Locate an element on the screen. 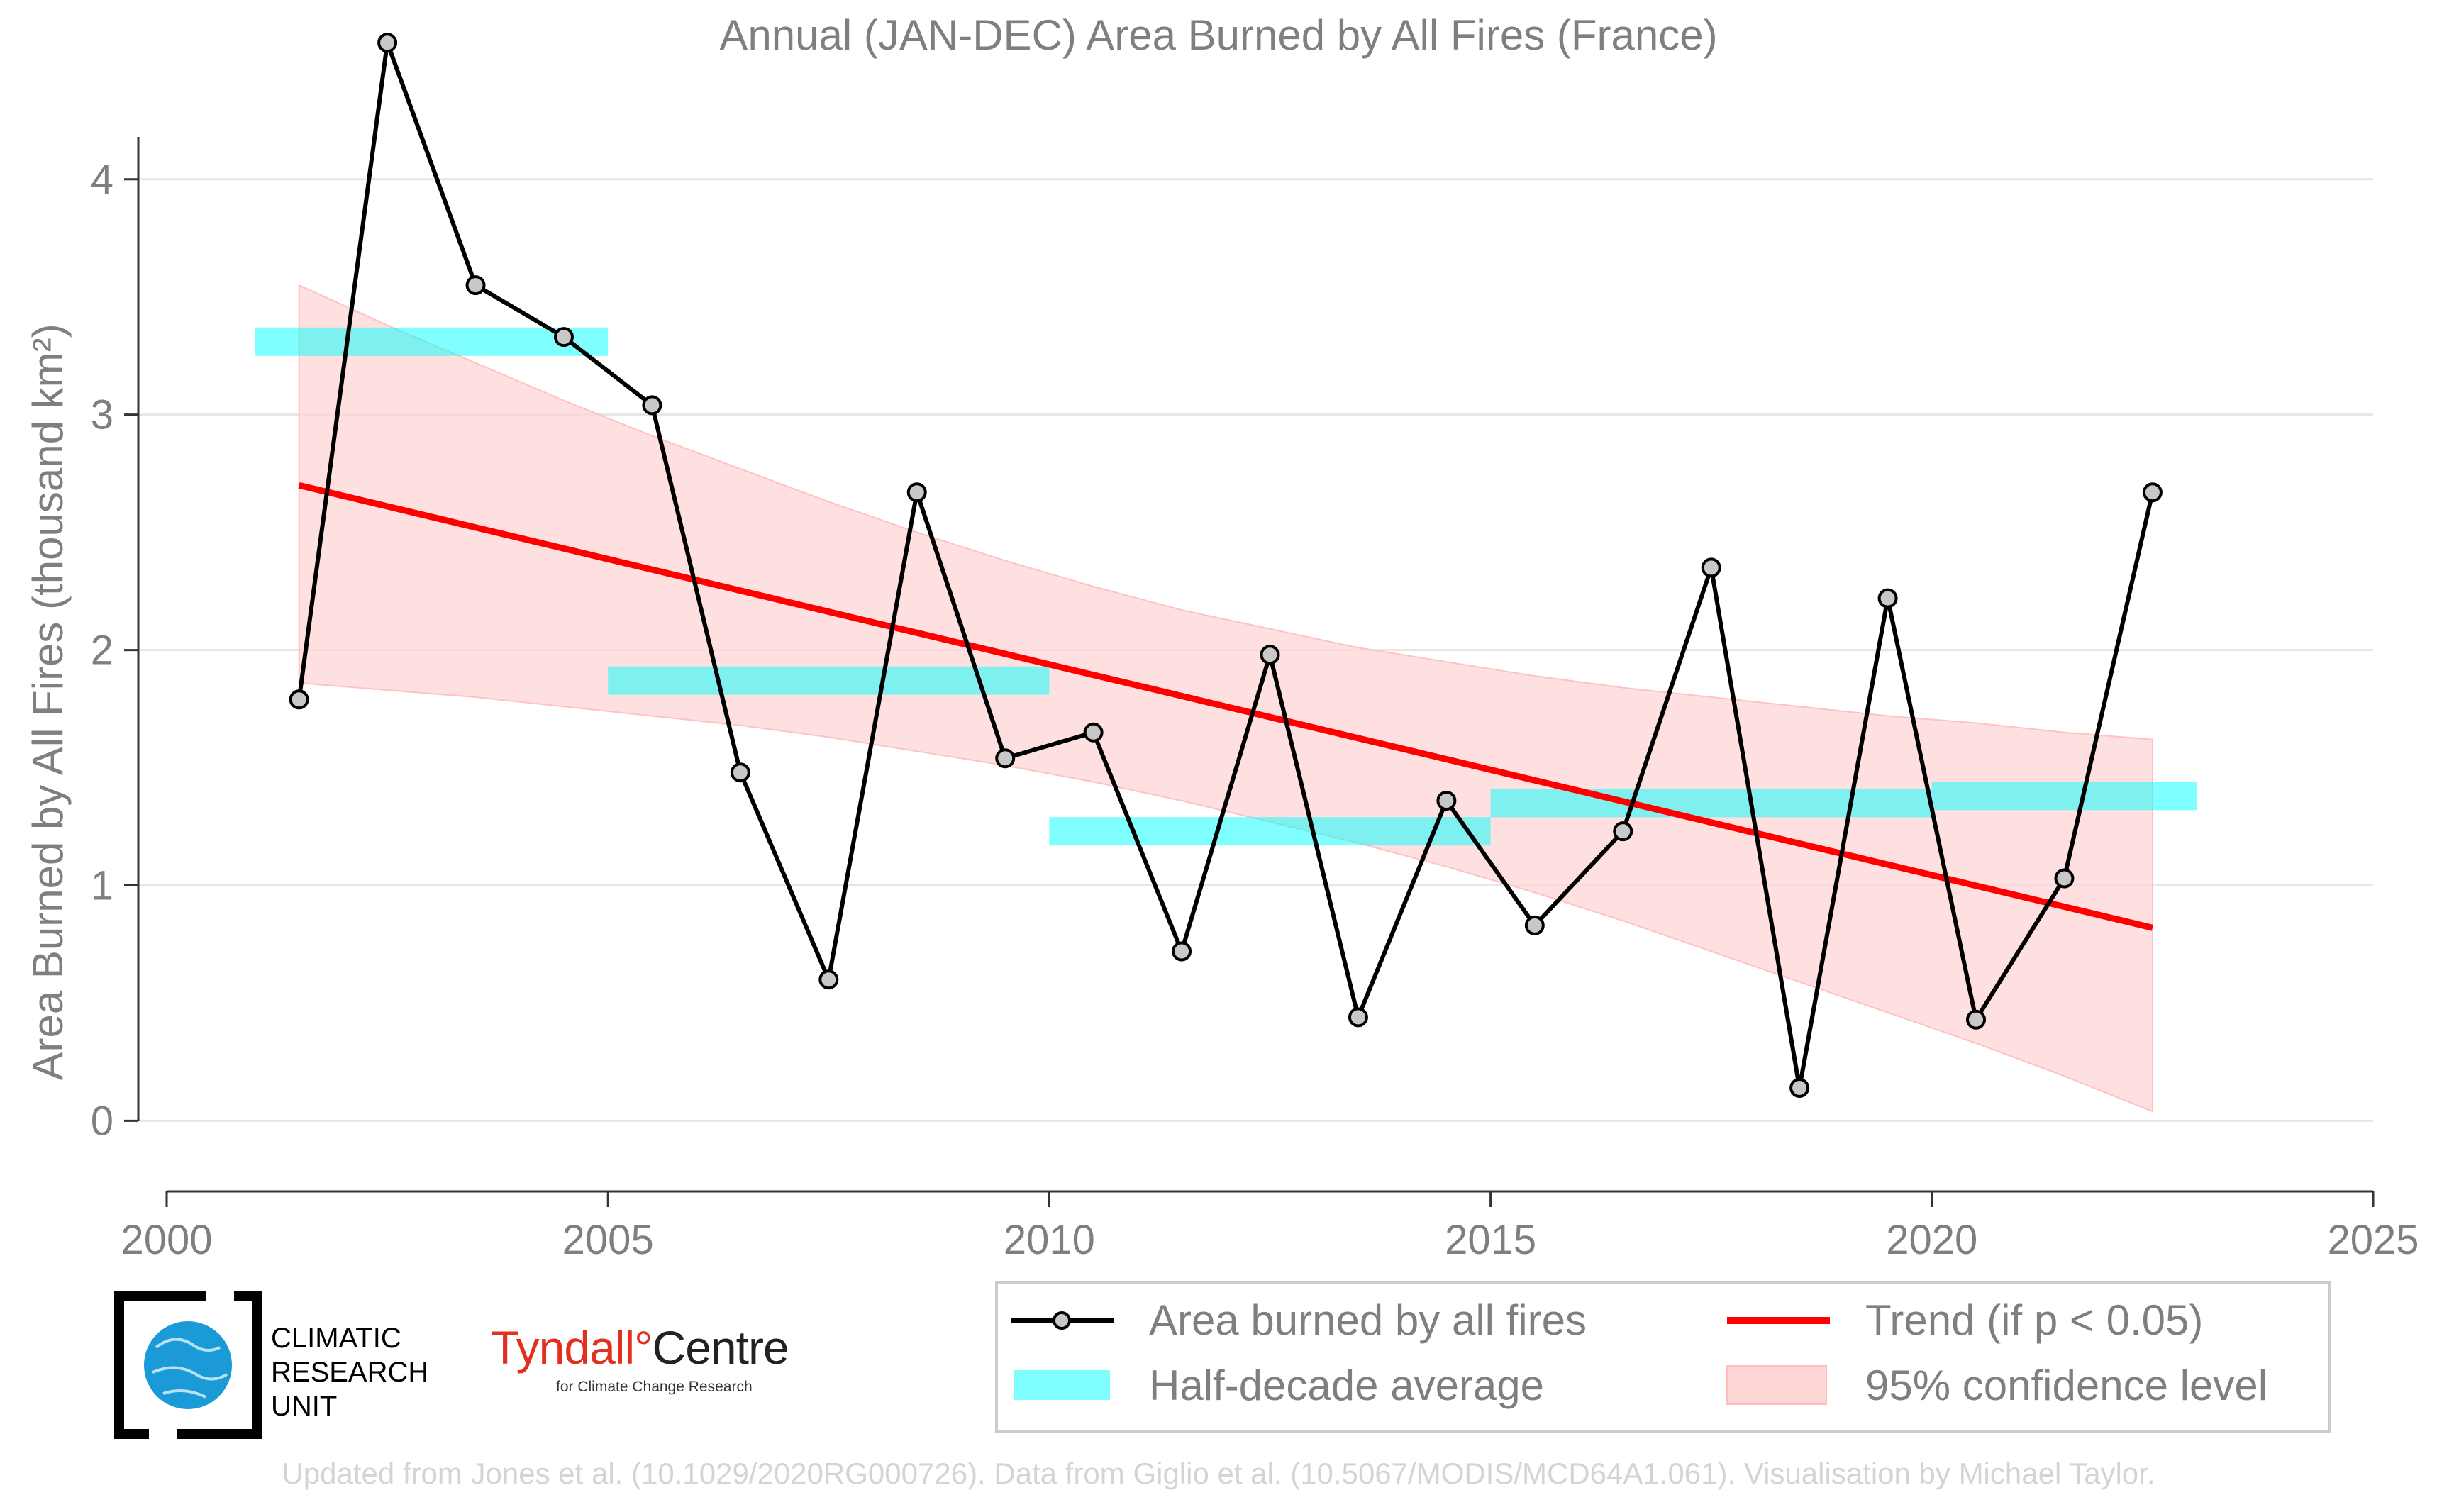  data-point-2012 is located at coordinates (1270, 655).